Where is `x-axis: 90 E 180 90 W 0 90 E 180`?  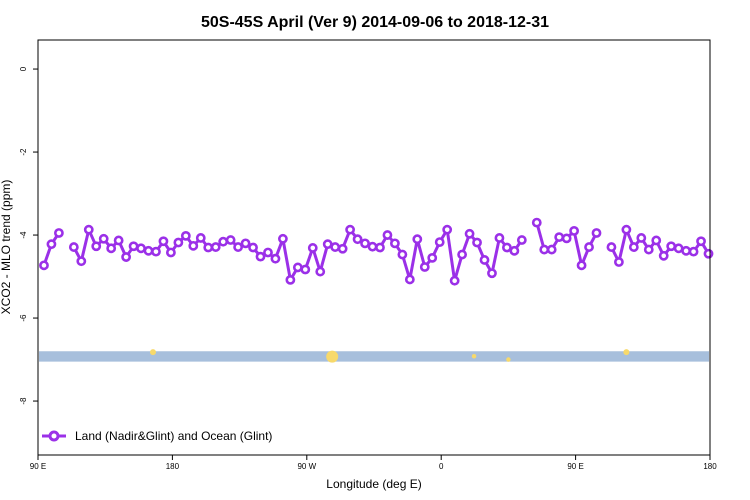
x-axis: 90 E 180 90 W 0 90 E 180 is located at coordinates (373, 463).